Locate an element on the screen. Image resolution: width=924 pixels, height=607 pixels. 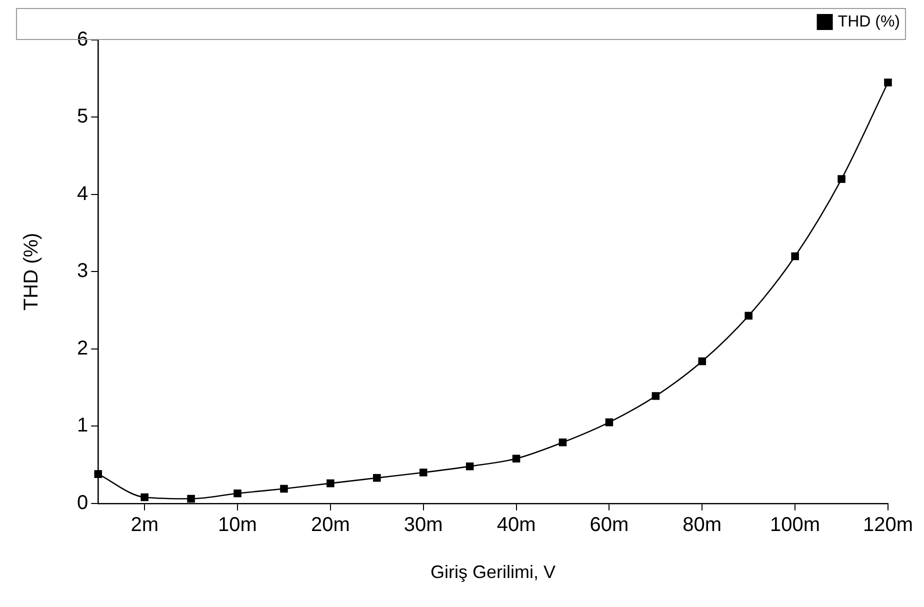
y-tick-label: 3 is located at coordinates (82, 271).